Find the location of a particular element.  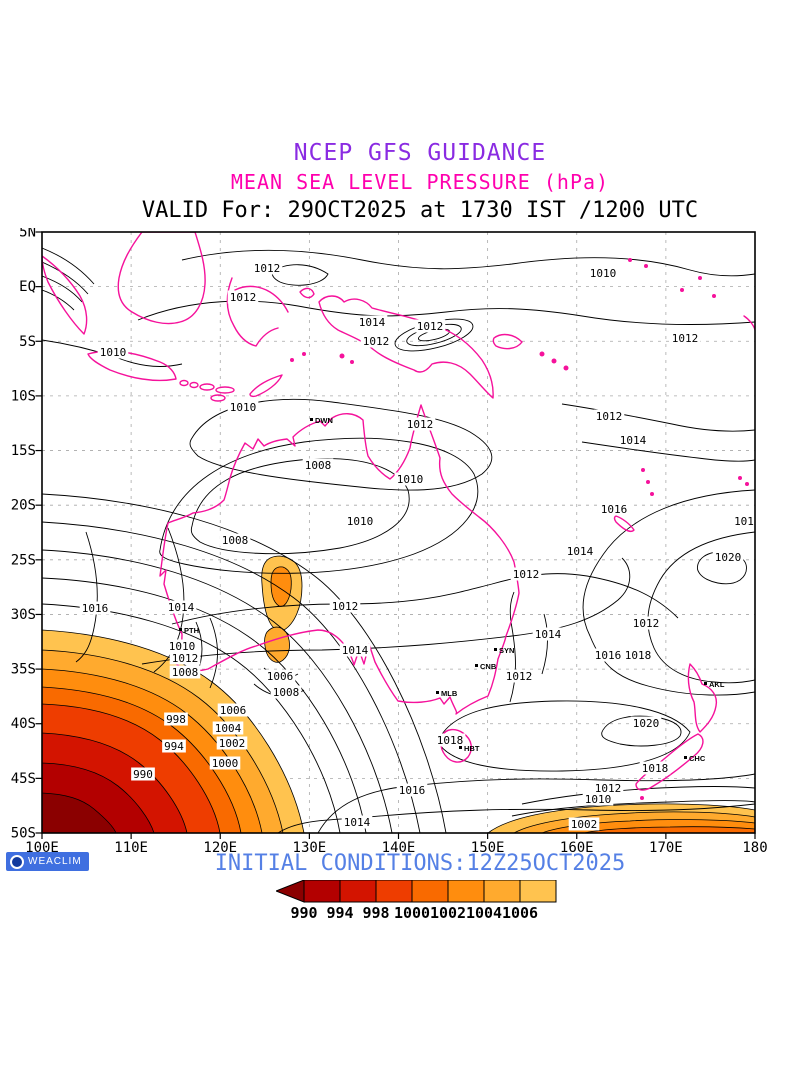

city-label: MLB is located at coordinates (449, 693).